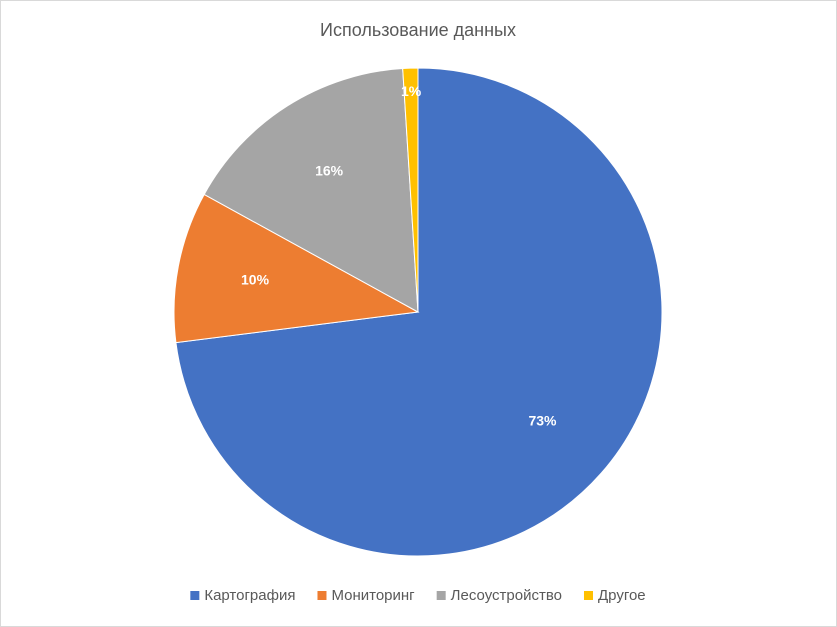 This screenshot has width=837, height=627. What do you see at coordinates (418, 30) in the screenshot?
I see `chart-title: Использование данных` at bounding box center [418, 30].